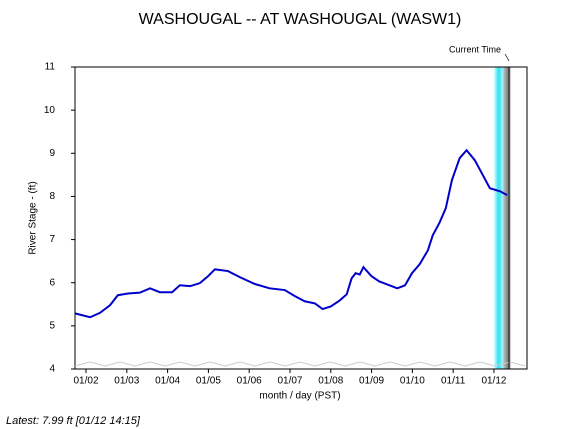 The image size is (565, 429). What do you see at coordinates (507, 218) in the screenshot?
I see `current-band` at bounding box center [507, 218].